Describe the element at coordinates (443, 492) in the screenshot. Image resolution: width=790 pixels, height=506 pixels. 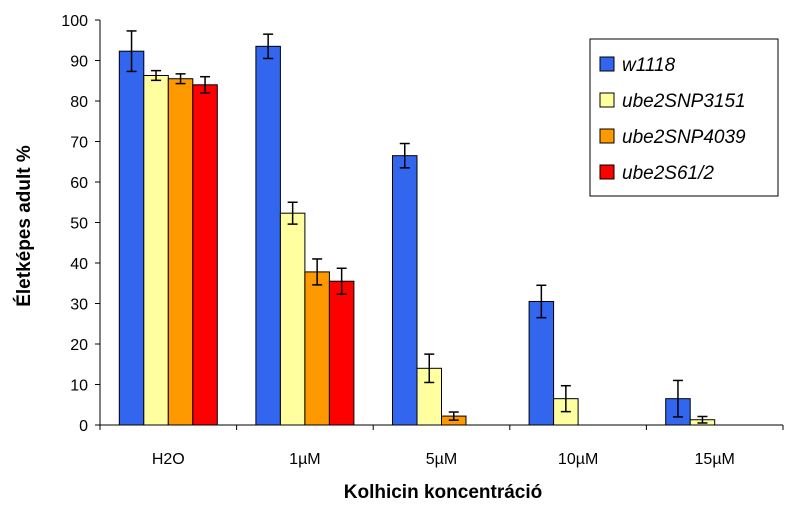
I see `x-axis-title: Kolhicin koncentráció` at that location.